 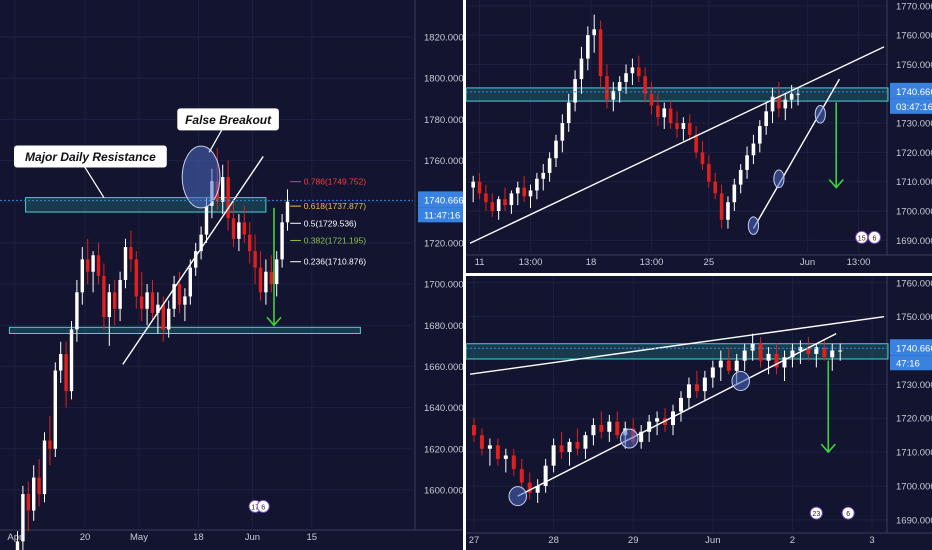 I want to click on callout-text: Major Daily Resistance, so click(x=90, y=157).